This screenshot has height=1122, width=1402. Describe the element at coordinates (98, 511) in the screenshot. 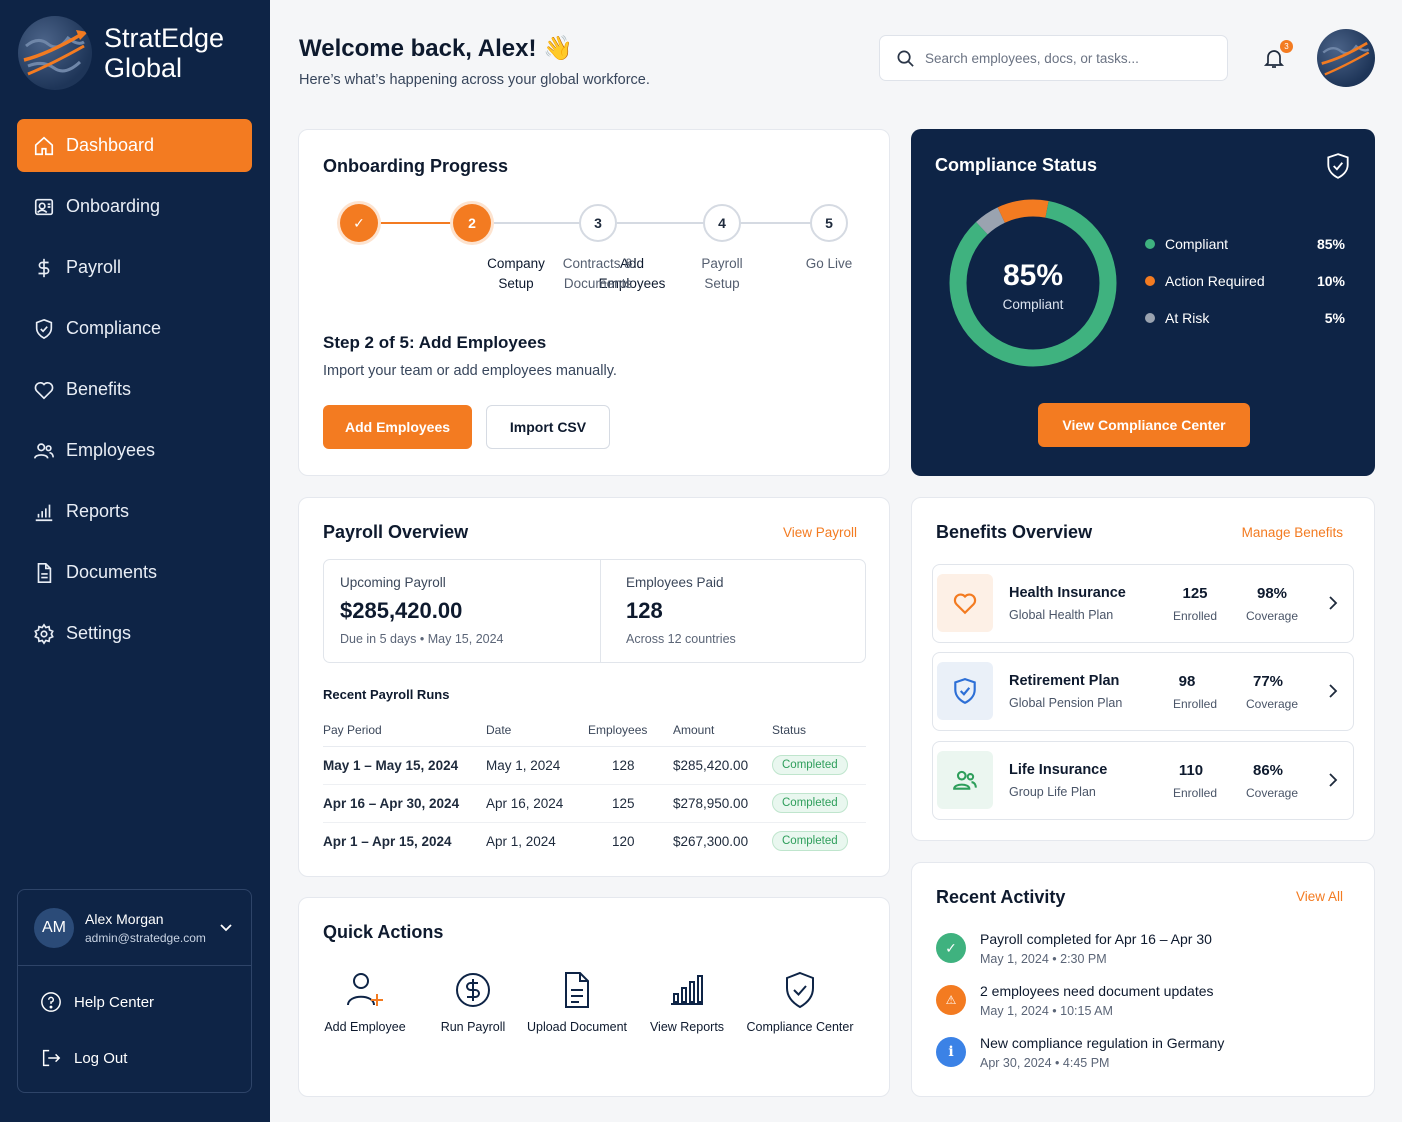

I see `sidebar-item-label: Reports` at that location.